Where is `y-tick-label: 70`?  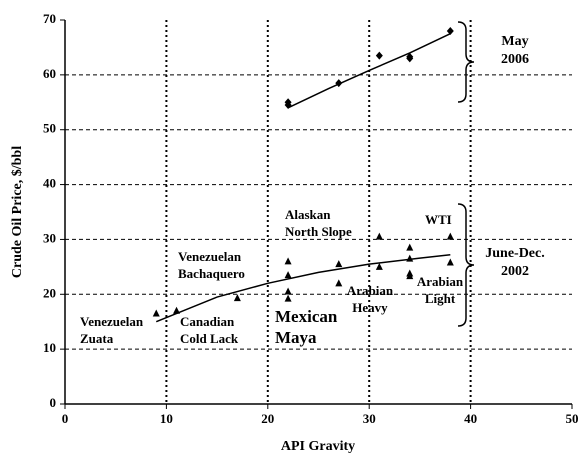
y-tick-label: 70 is located at coordinates (49, 18).